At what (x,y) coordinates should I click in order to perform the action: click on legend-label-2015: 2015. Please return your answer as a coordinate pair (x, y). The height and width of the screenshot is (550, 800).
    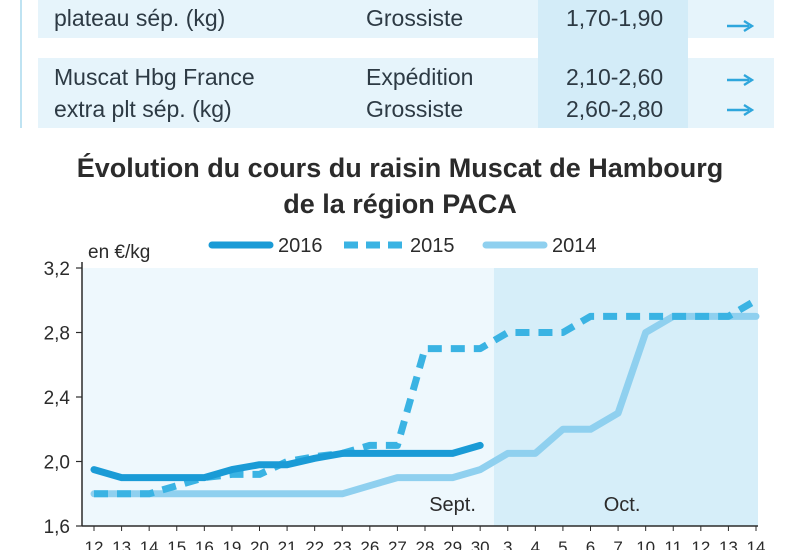
    Looking at the image, I should click on (432, 246).